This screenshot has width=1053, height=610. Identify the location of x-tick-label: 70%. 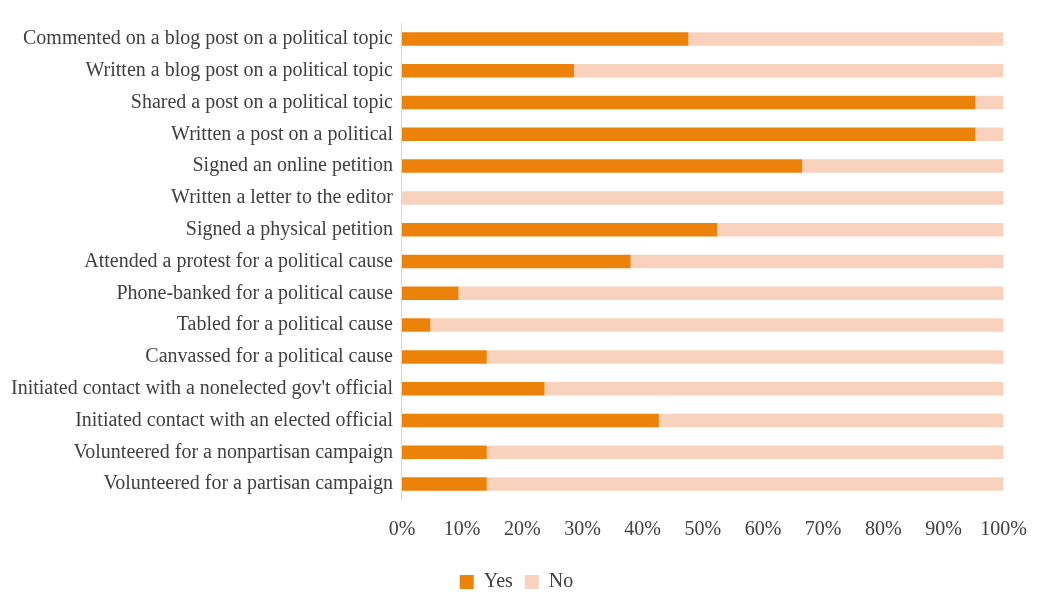
(823, 528).